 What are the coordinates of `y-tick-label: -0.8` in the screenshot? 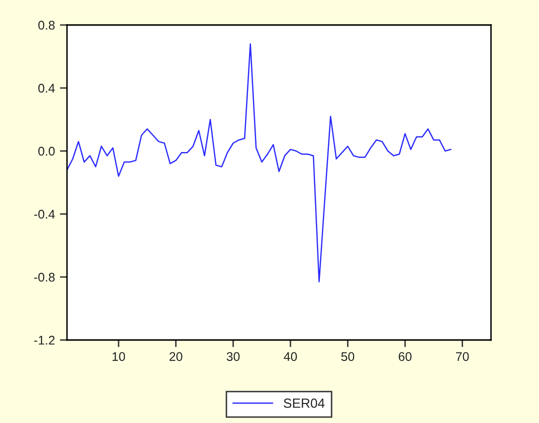 It's located at (44, 277).